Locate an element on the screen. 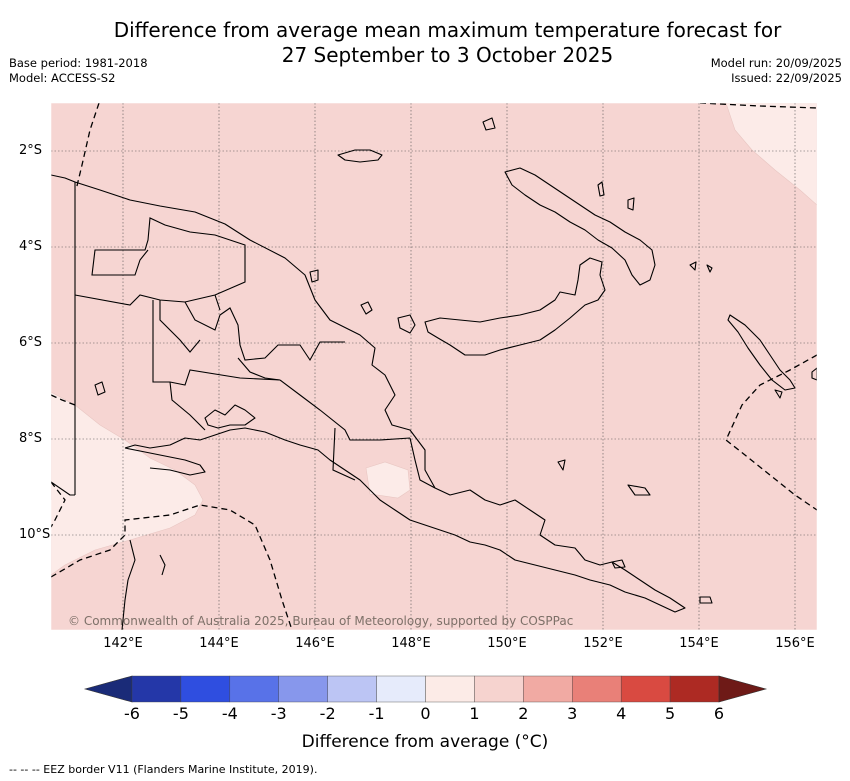 The image size is (850, 781). lon-label-152e: 152°E is located at coordinates (603, 643).